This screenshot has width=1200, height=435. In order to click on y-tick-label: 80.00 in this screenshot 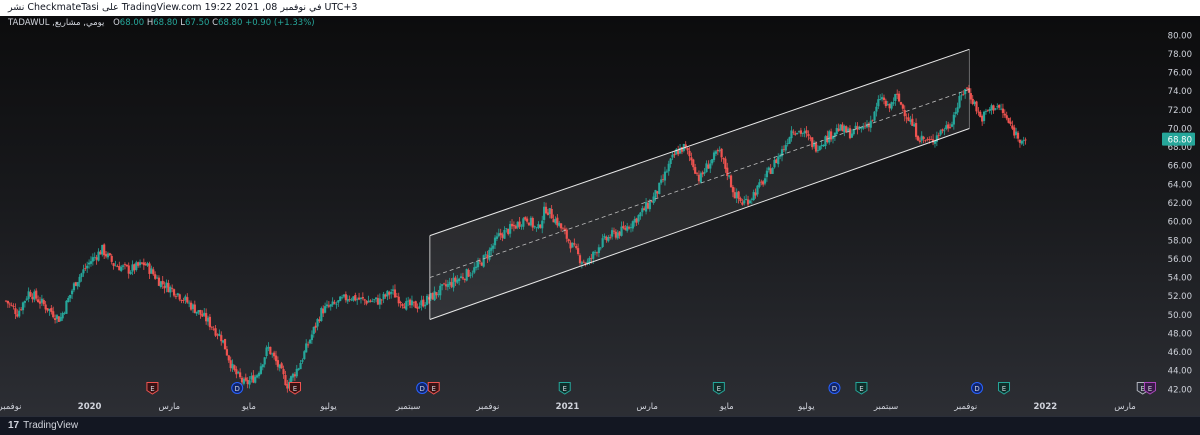, I will do `click(1180, 36)`.